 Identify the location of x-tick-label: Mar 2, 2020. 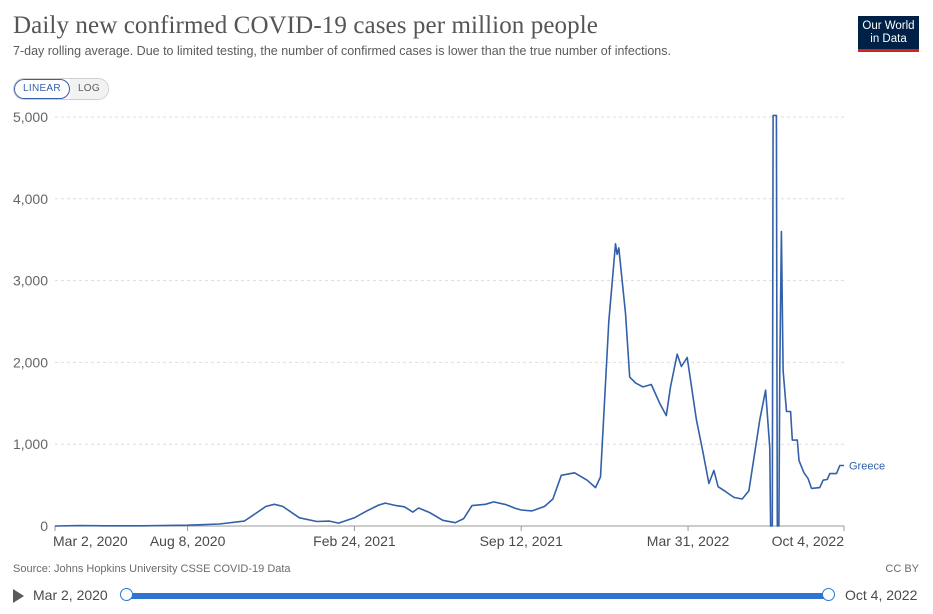
(90, 541).